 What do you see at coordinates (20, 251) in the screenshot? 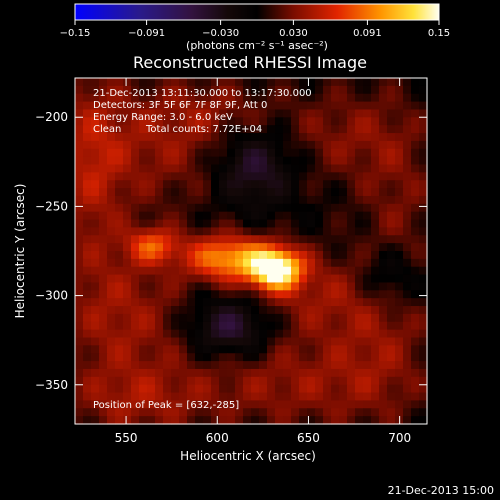
I see `y-axis-label: Heliocentric Y (arcsec)` at bounding box center [20, 251].